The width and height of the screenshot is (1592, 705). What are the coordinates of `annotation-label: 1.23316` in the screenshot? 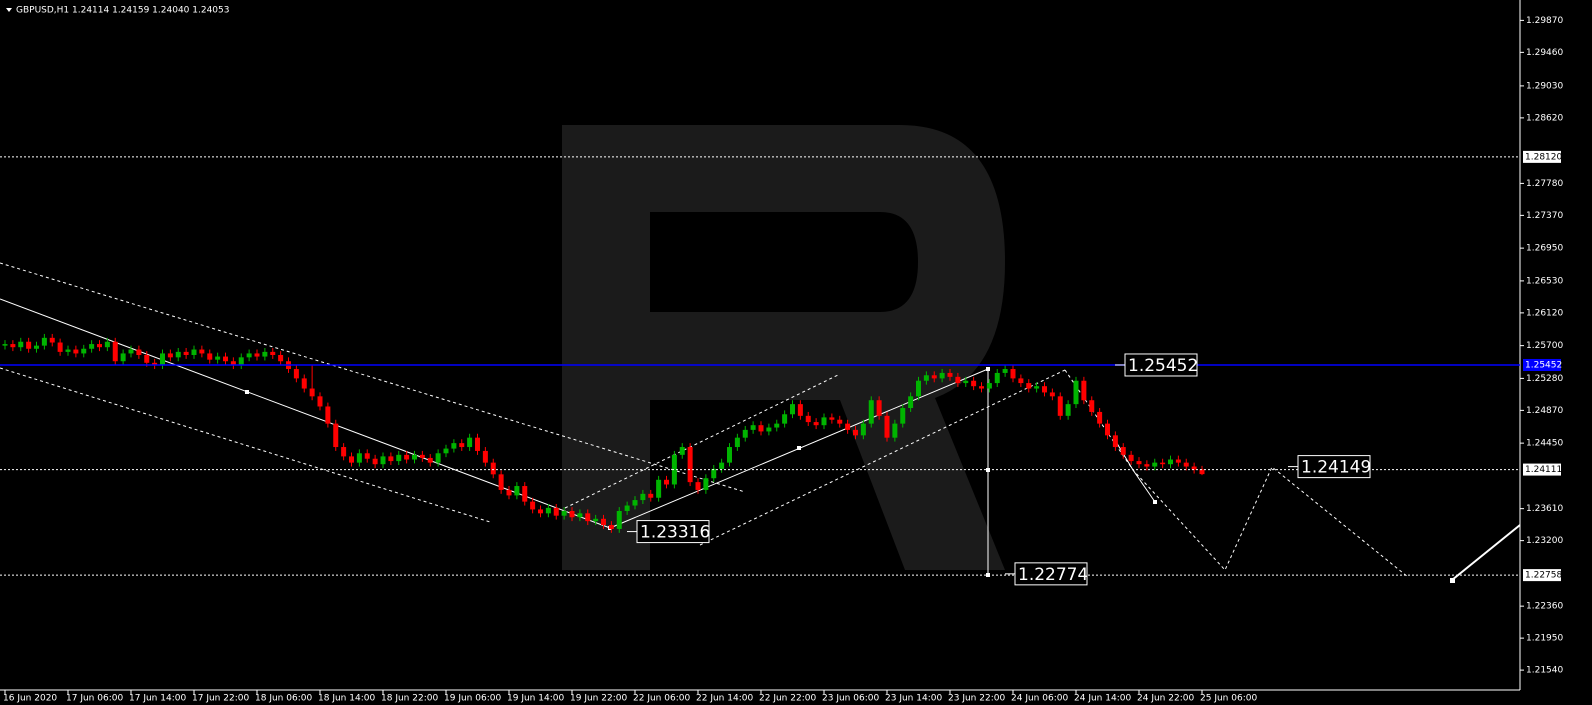 It's located at (675, 533).